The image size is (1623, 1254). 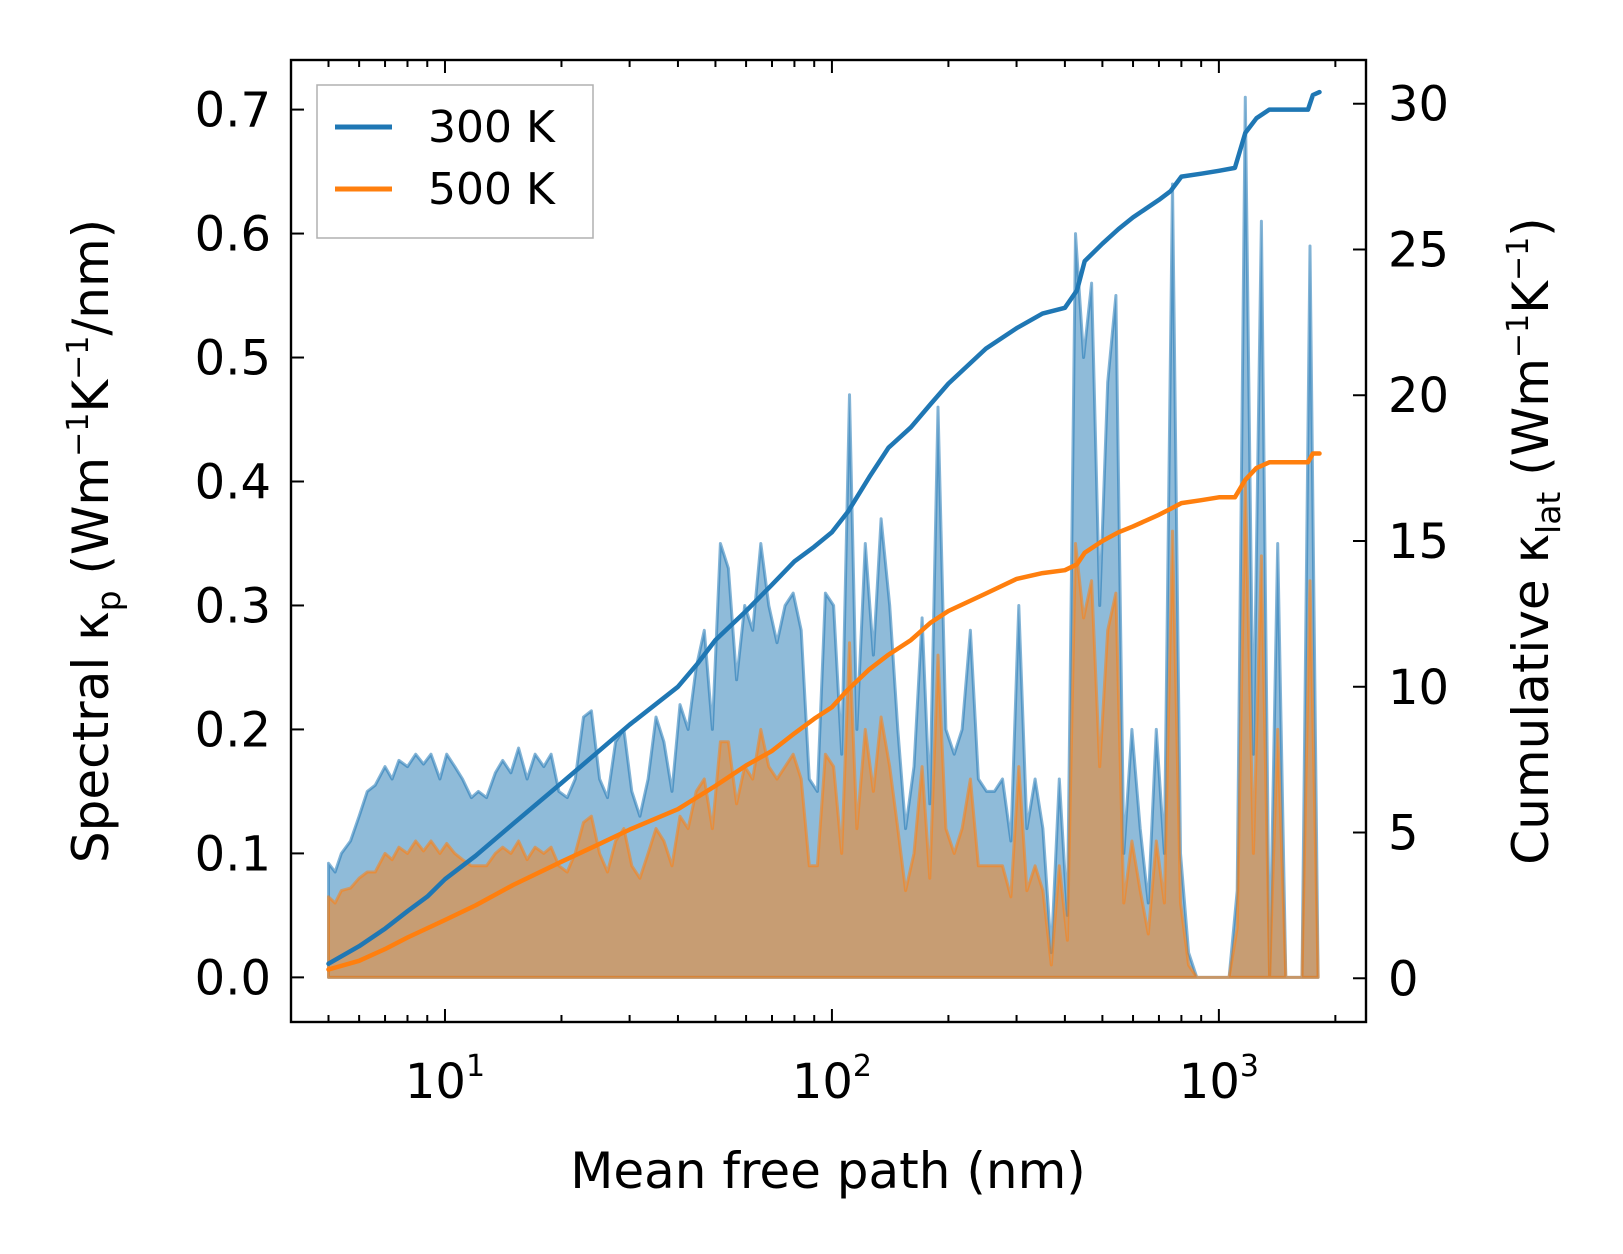 I want to click on right-tick-label: 10, so click(x=1418, y=688).